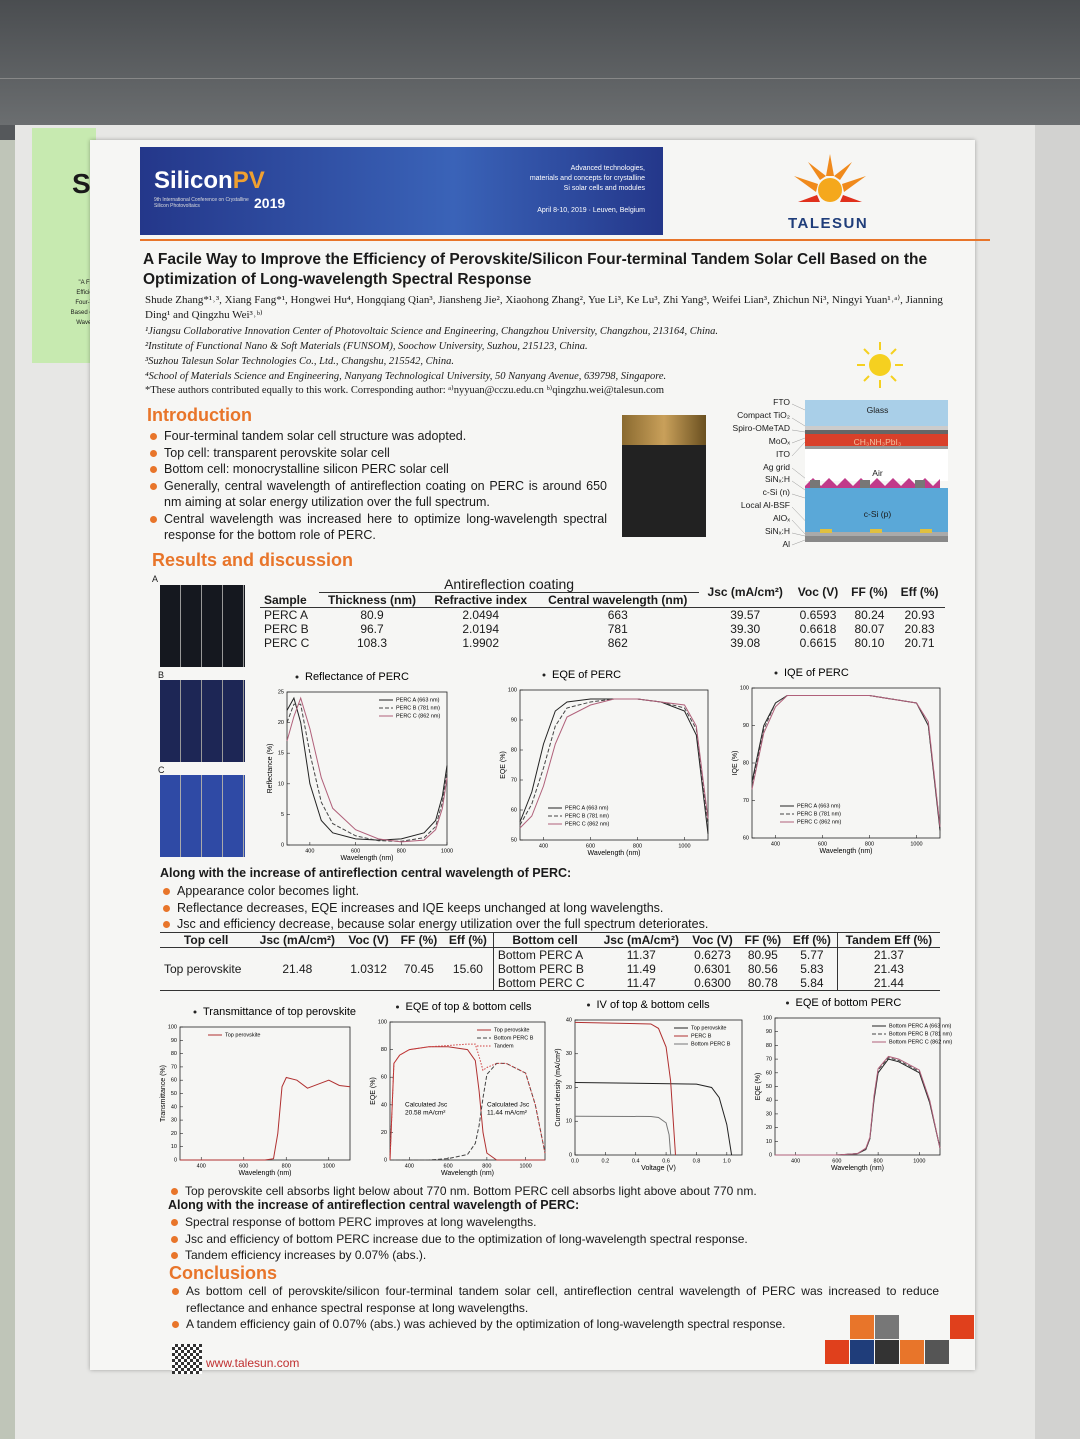 This screenshot has height=1439, width=1080. I want to click on cell-photo, so click(664, 476).